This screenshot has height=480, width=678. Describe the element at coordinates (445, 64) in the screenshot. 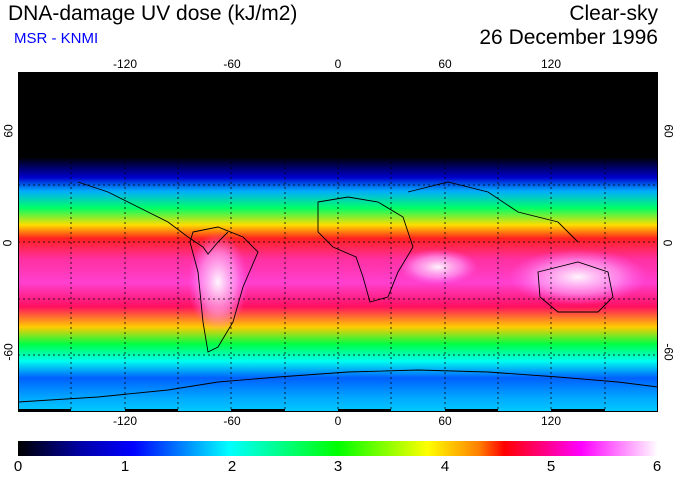

I see `lon-label-top-60: 60` at that location.